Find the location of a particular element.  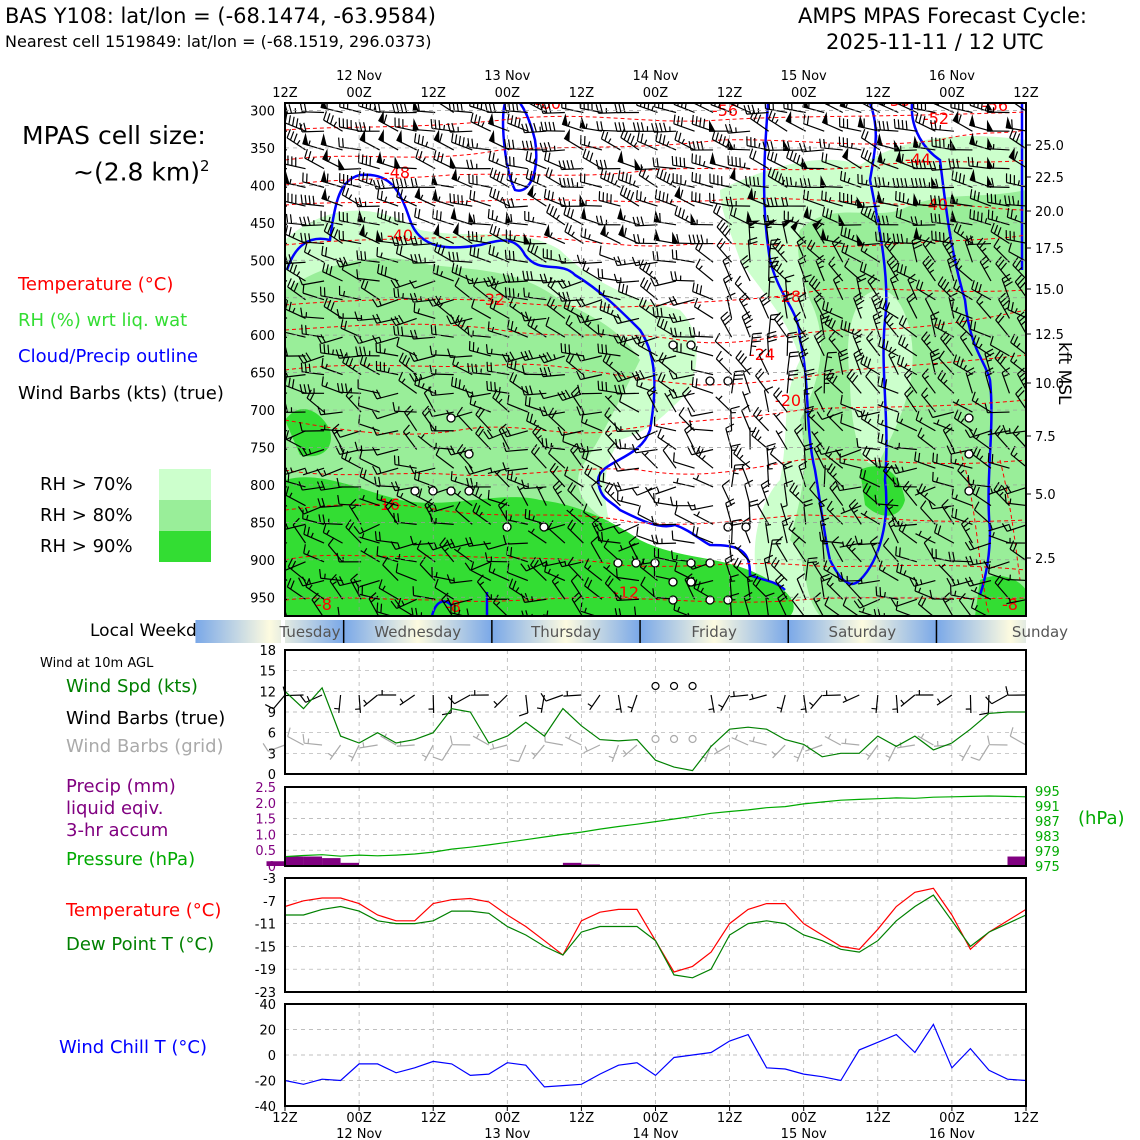

temperature-panel: -3 -7 -11 -15 -19 -23 is located at coordinates (641, 936).